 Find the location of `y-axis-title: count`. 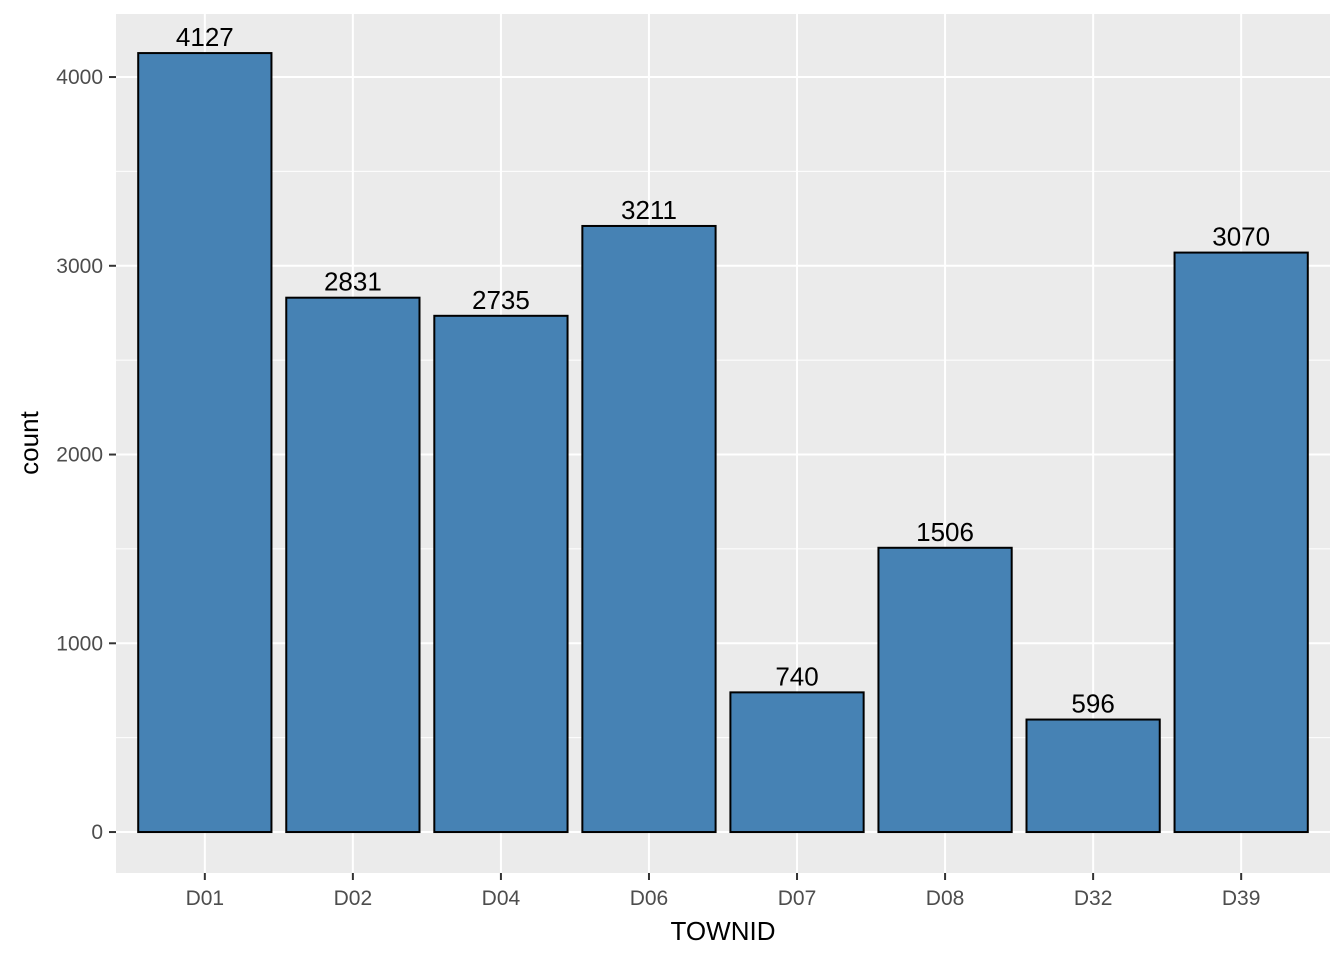

y-axis-title: count is located at coordinates (29, 442).